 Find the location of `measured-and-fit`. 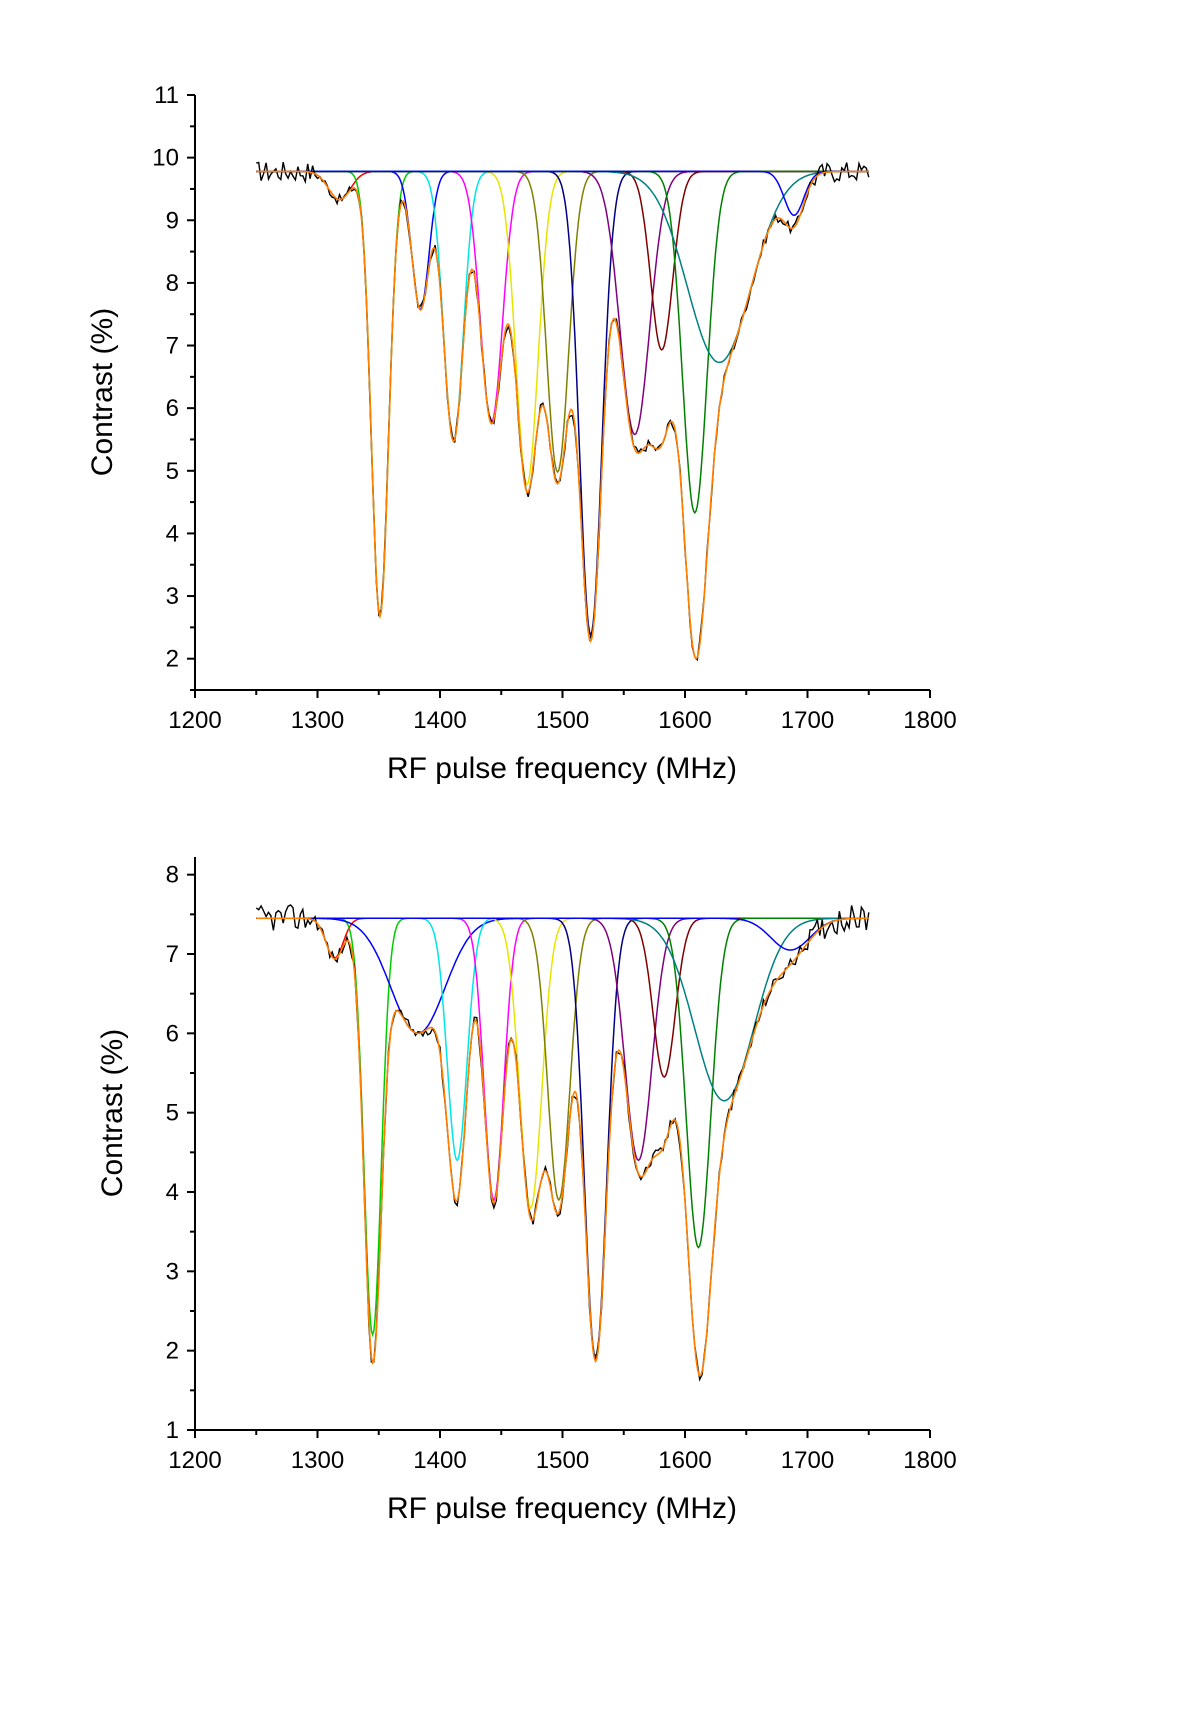

measured-and-fit is located at coordinates (562, 1143).